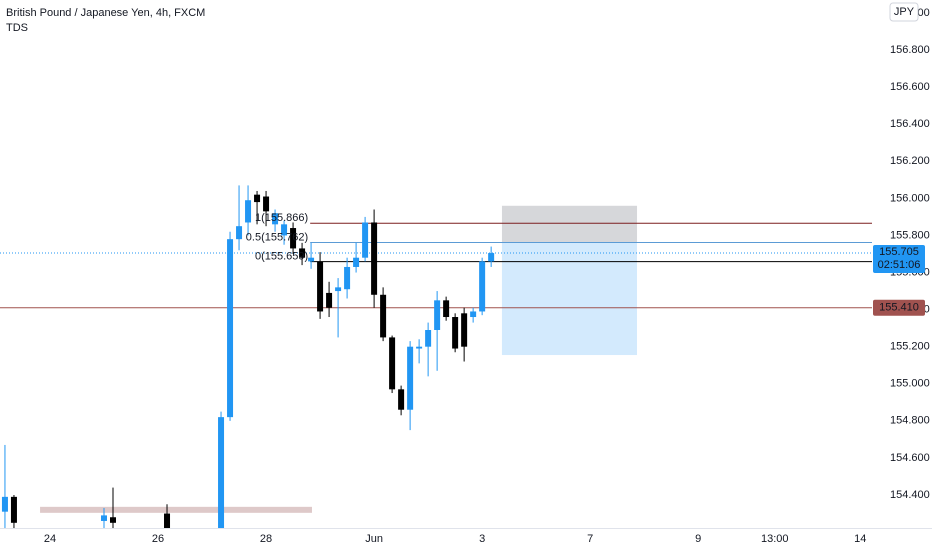 This screenshot has width=932, height=550. What do you see at coordinates (910, 50) in the screenshot?
I see `y-tick-label: 156.800` at bounding box center [910, 50].